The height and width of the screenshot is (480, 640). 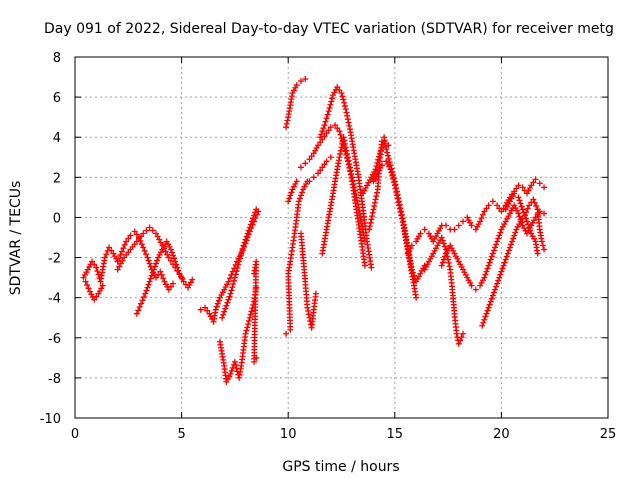 I want to click on y-axis-label: SDTVAR / TECUs, so click(x=16, y=238).